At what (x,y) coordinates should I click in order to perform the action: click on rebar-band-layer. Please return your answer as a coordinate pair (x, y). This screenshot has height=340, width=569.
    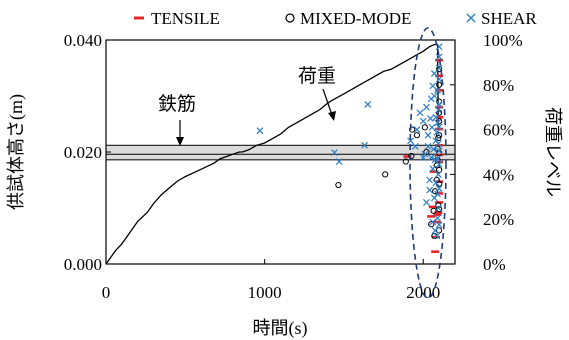
    Looking at the image, I should click on (280, 152).